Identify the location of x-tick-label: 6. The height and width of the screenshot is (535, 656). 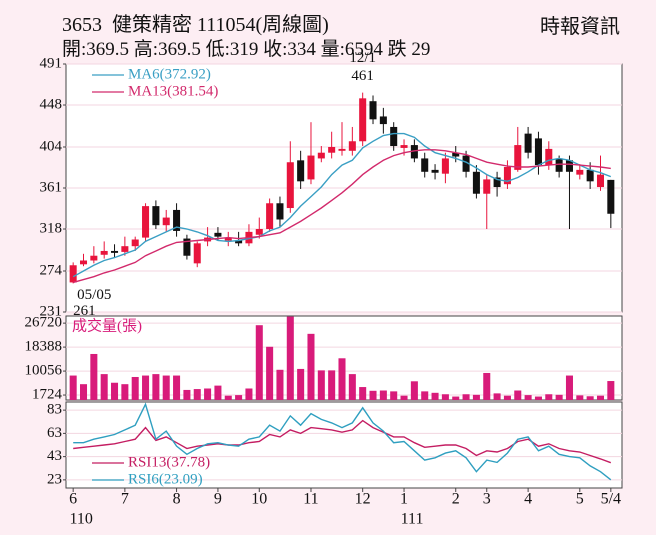
(73, 499).